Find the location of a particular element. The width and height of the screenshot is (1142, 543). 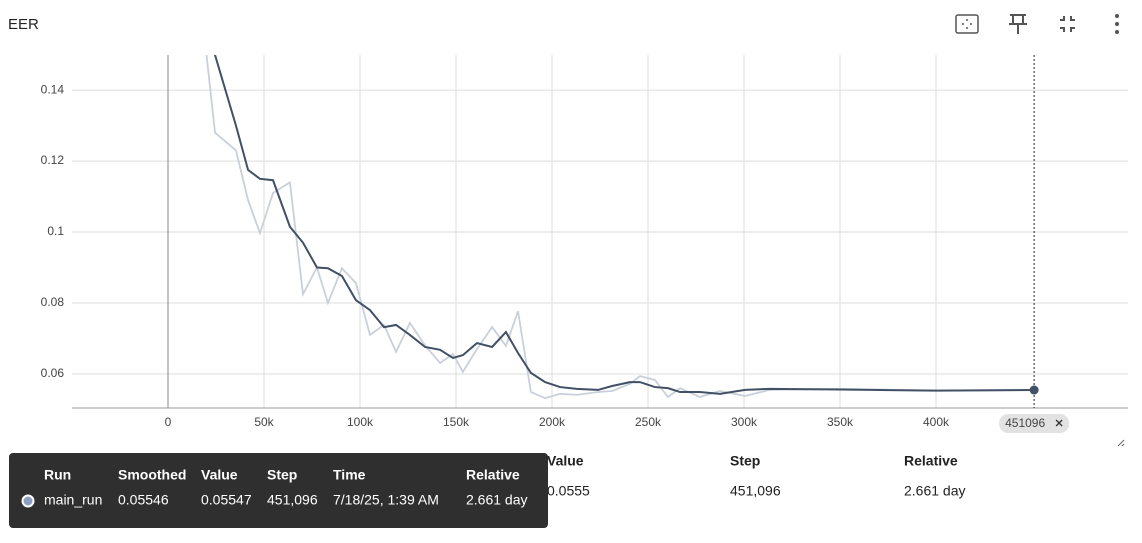

y-tick-label: 0.06 is located at coordinates (53, 373).